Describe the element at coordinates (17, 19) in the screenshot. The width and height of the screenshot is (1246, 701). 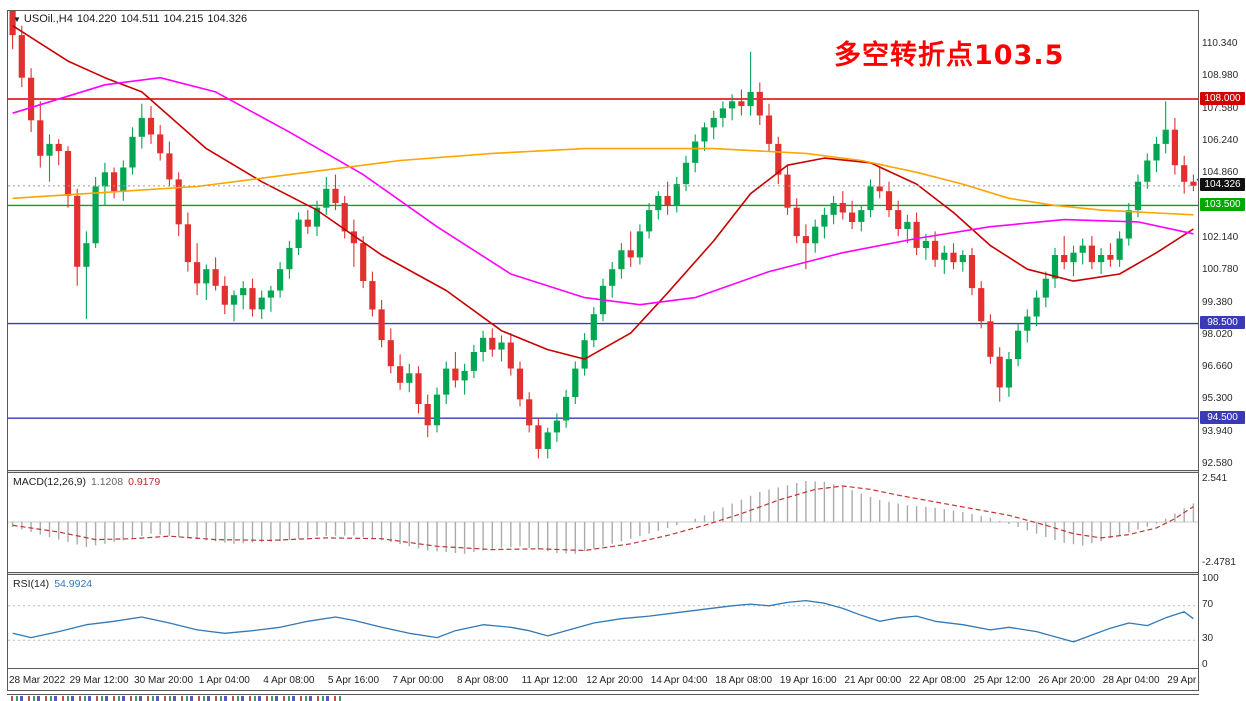
I see `one-click-trading-arrow: ▼` at that location.